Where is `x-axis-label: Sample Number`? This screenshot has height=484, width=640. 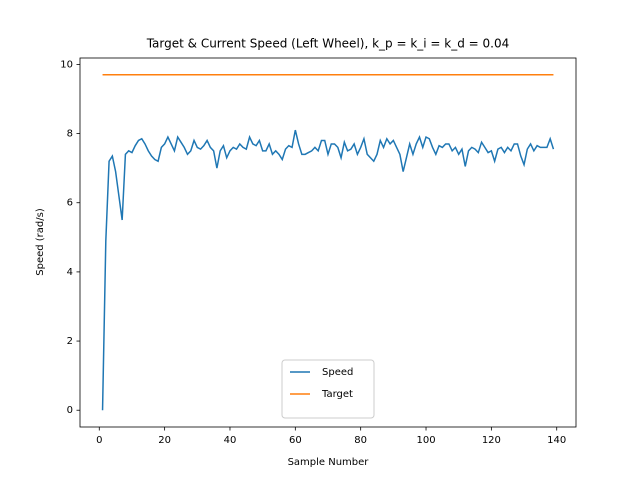 x-axis-label: Sample Number is located at coordinates (329, 462).